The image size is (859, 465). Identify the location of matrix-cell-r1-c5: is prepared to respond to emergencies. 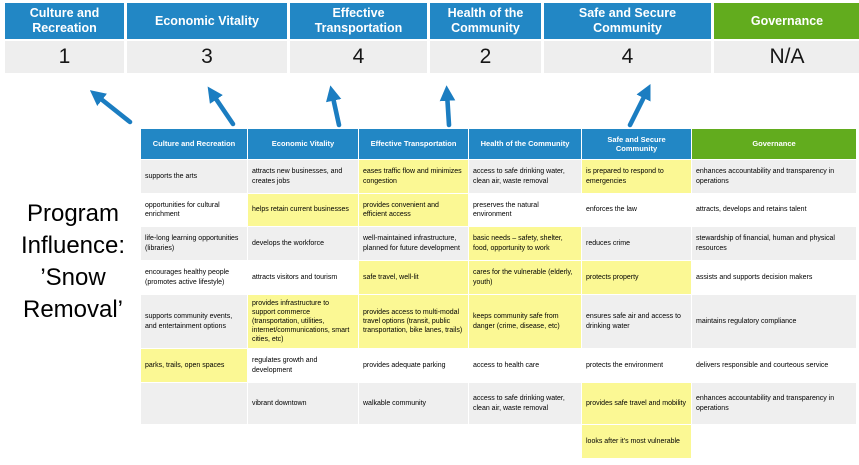
(636, 176).